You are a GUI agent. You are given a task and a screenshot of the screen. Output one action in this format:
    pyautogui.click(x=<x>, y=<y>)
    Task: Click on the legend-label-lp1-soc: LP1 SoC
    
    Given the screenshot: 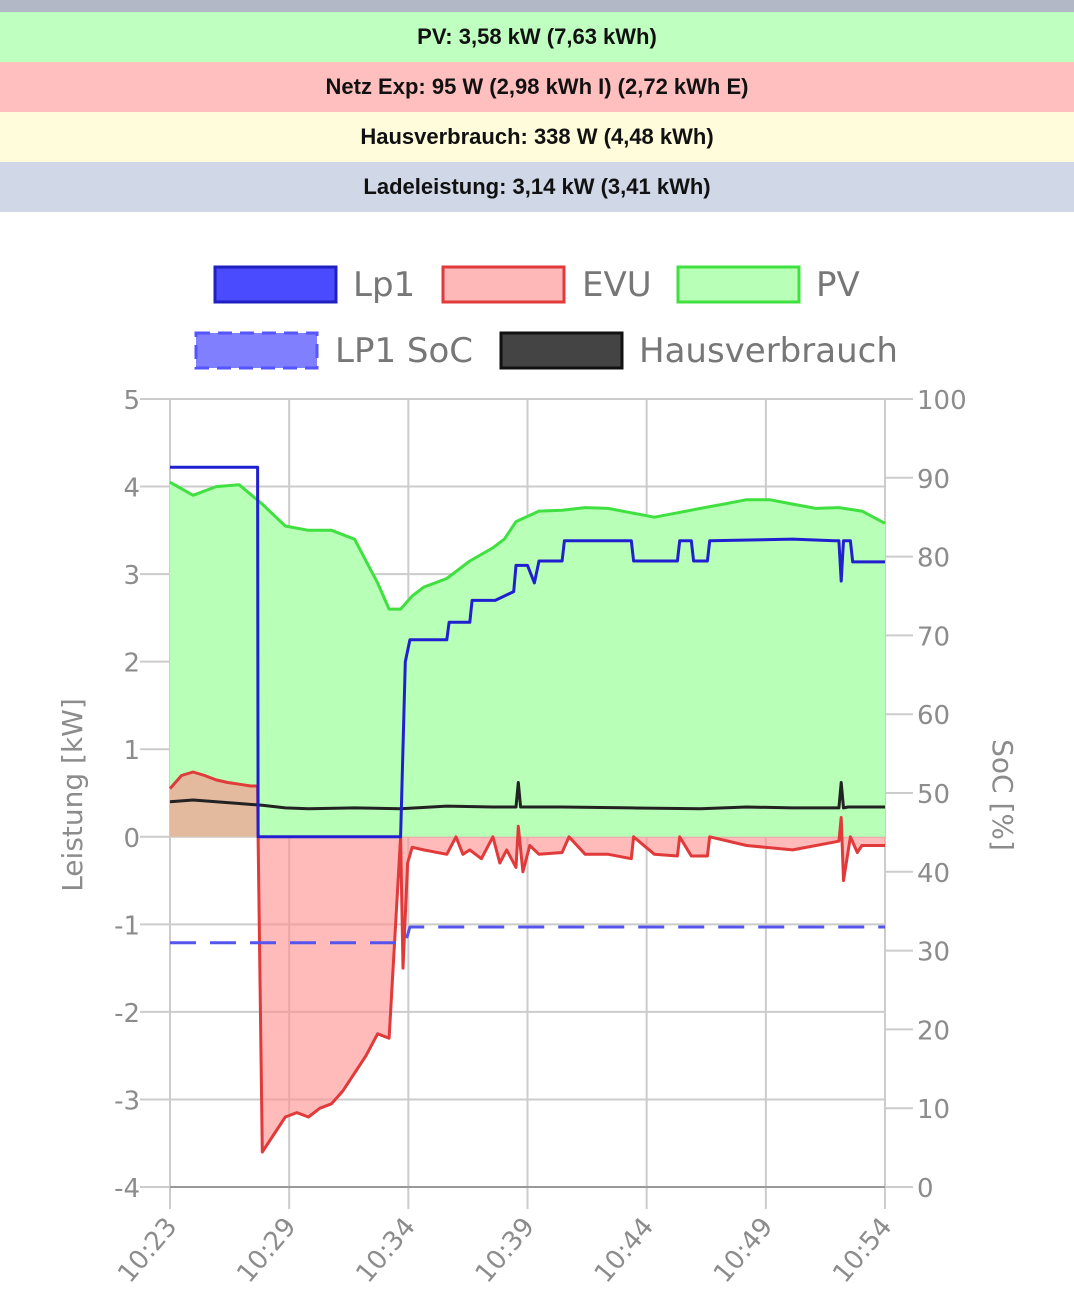 What is the action you would take?
    pyautogui.click(x=404, y=351)
    